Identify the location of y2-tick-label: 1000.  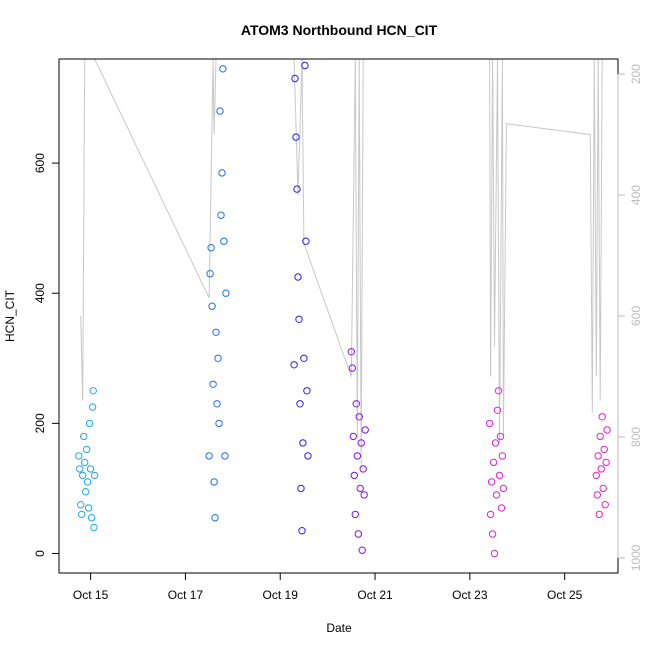
(636, 557).